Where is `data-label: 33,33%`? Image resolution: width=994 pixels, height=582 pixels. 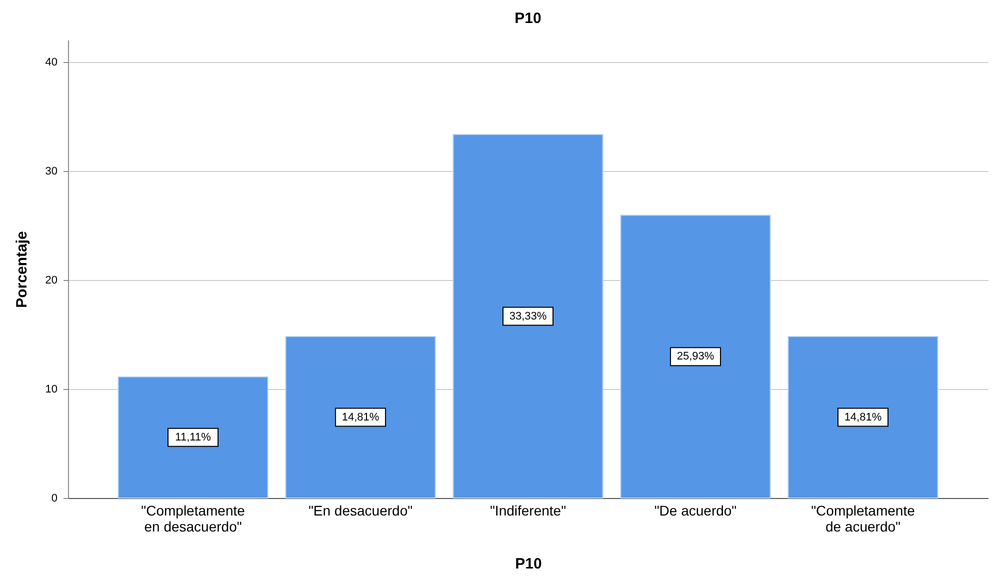 data-label: 33,33% is located at coordinates (528, 316).